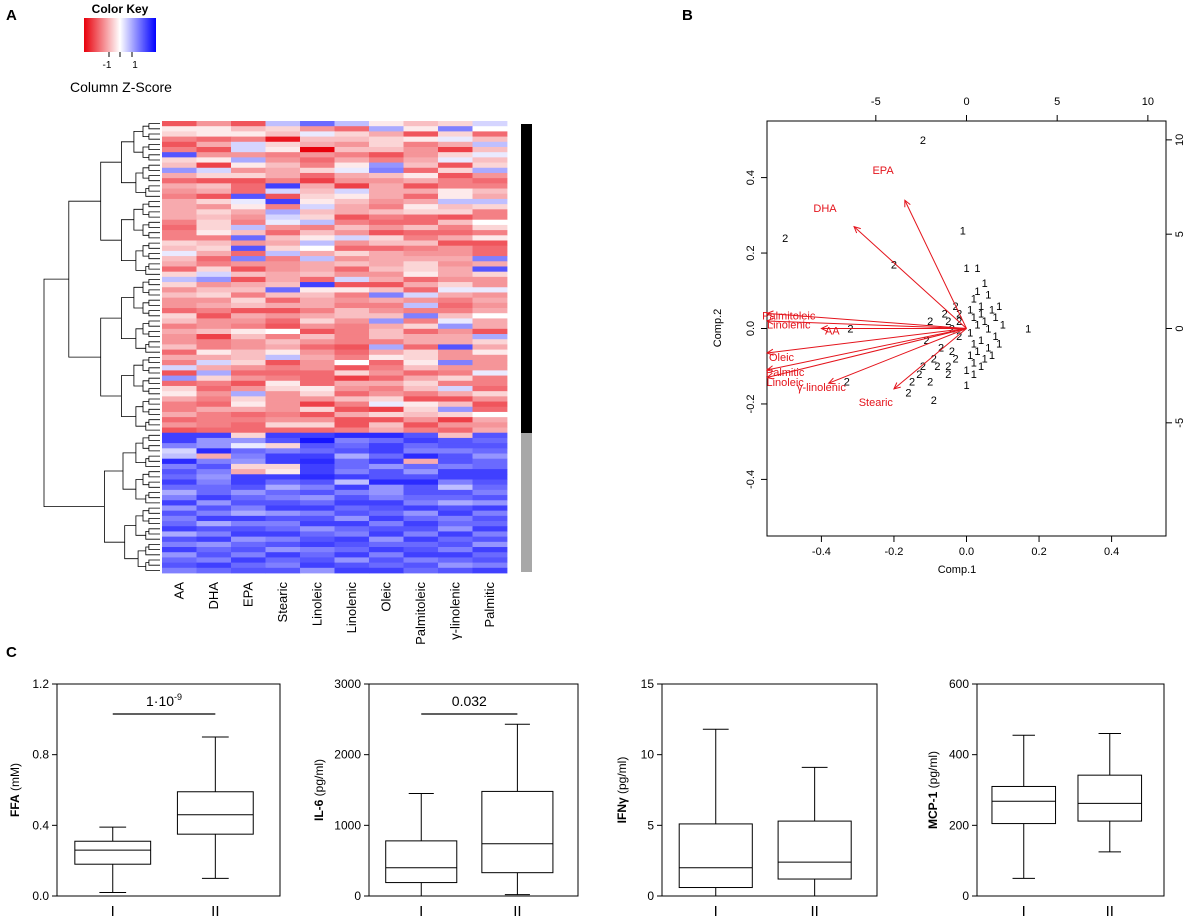 This screenshot has width=1192, height=923. Describe the element at coordinates (893, 552) in the screenshot. I see `biplot-xtick-label: -0.2` at that location.